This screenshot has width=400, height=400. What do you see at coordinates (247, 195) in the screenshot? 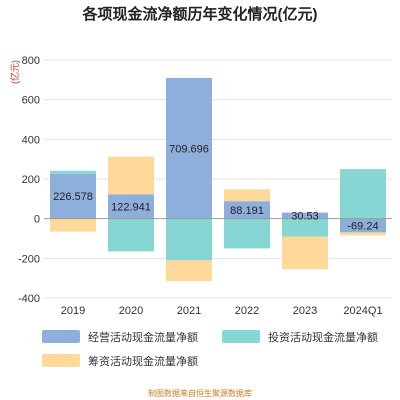
I see `bar-series2-2022` at bounding box center [247, 195].